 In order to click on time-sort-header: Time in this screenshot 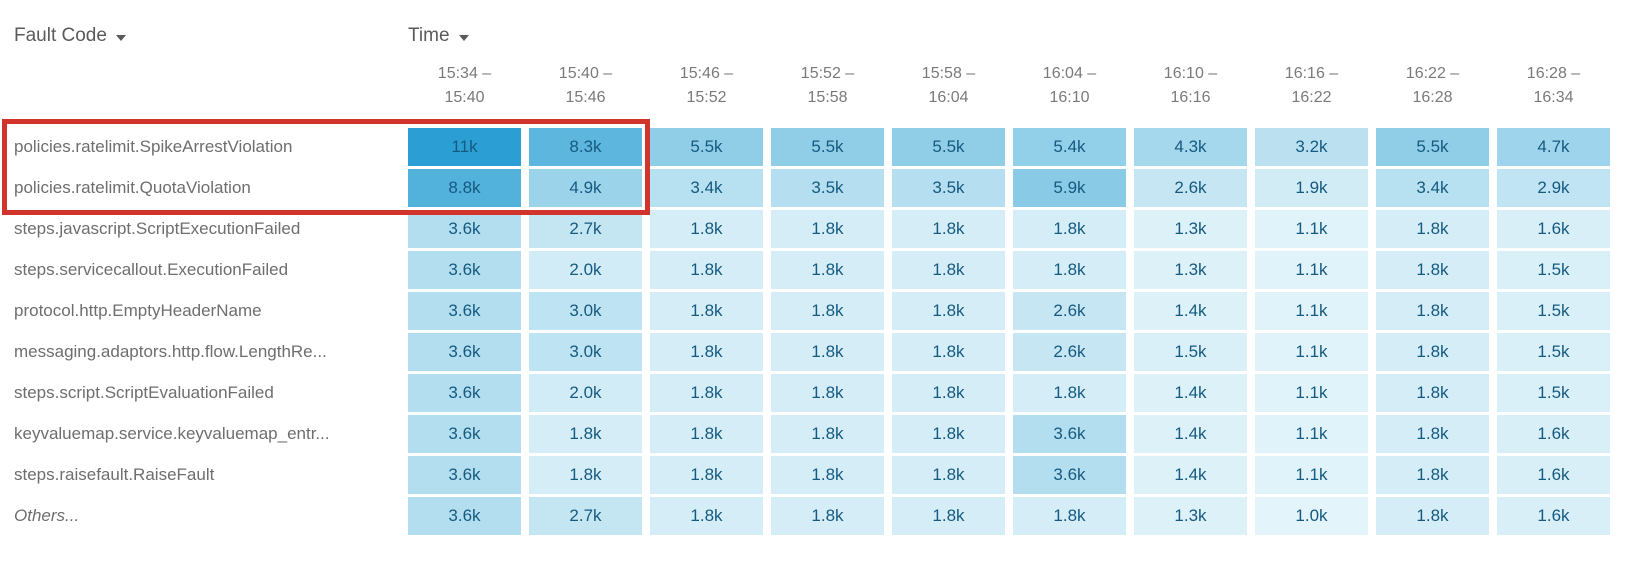, I will do `click(438, 36)`.